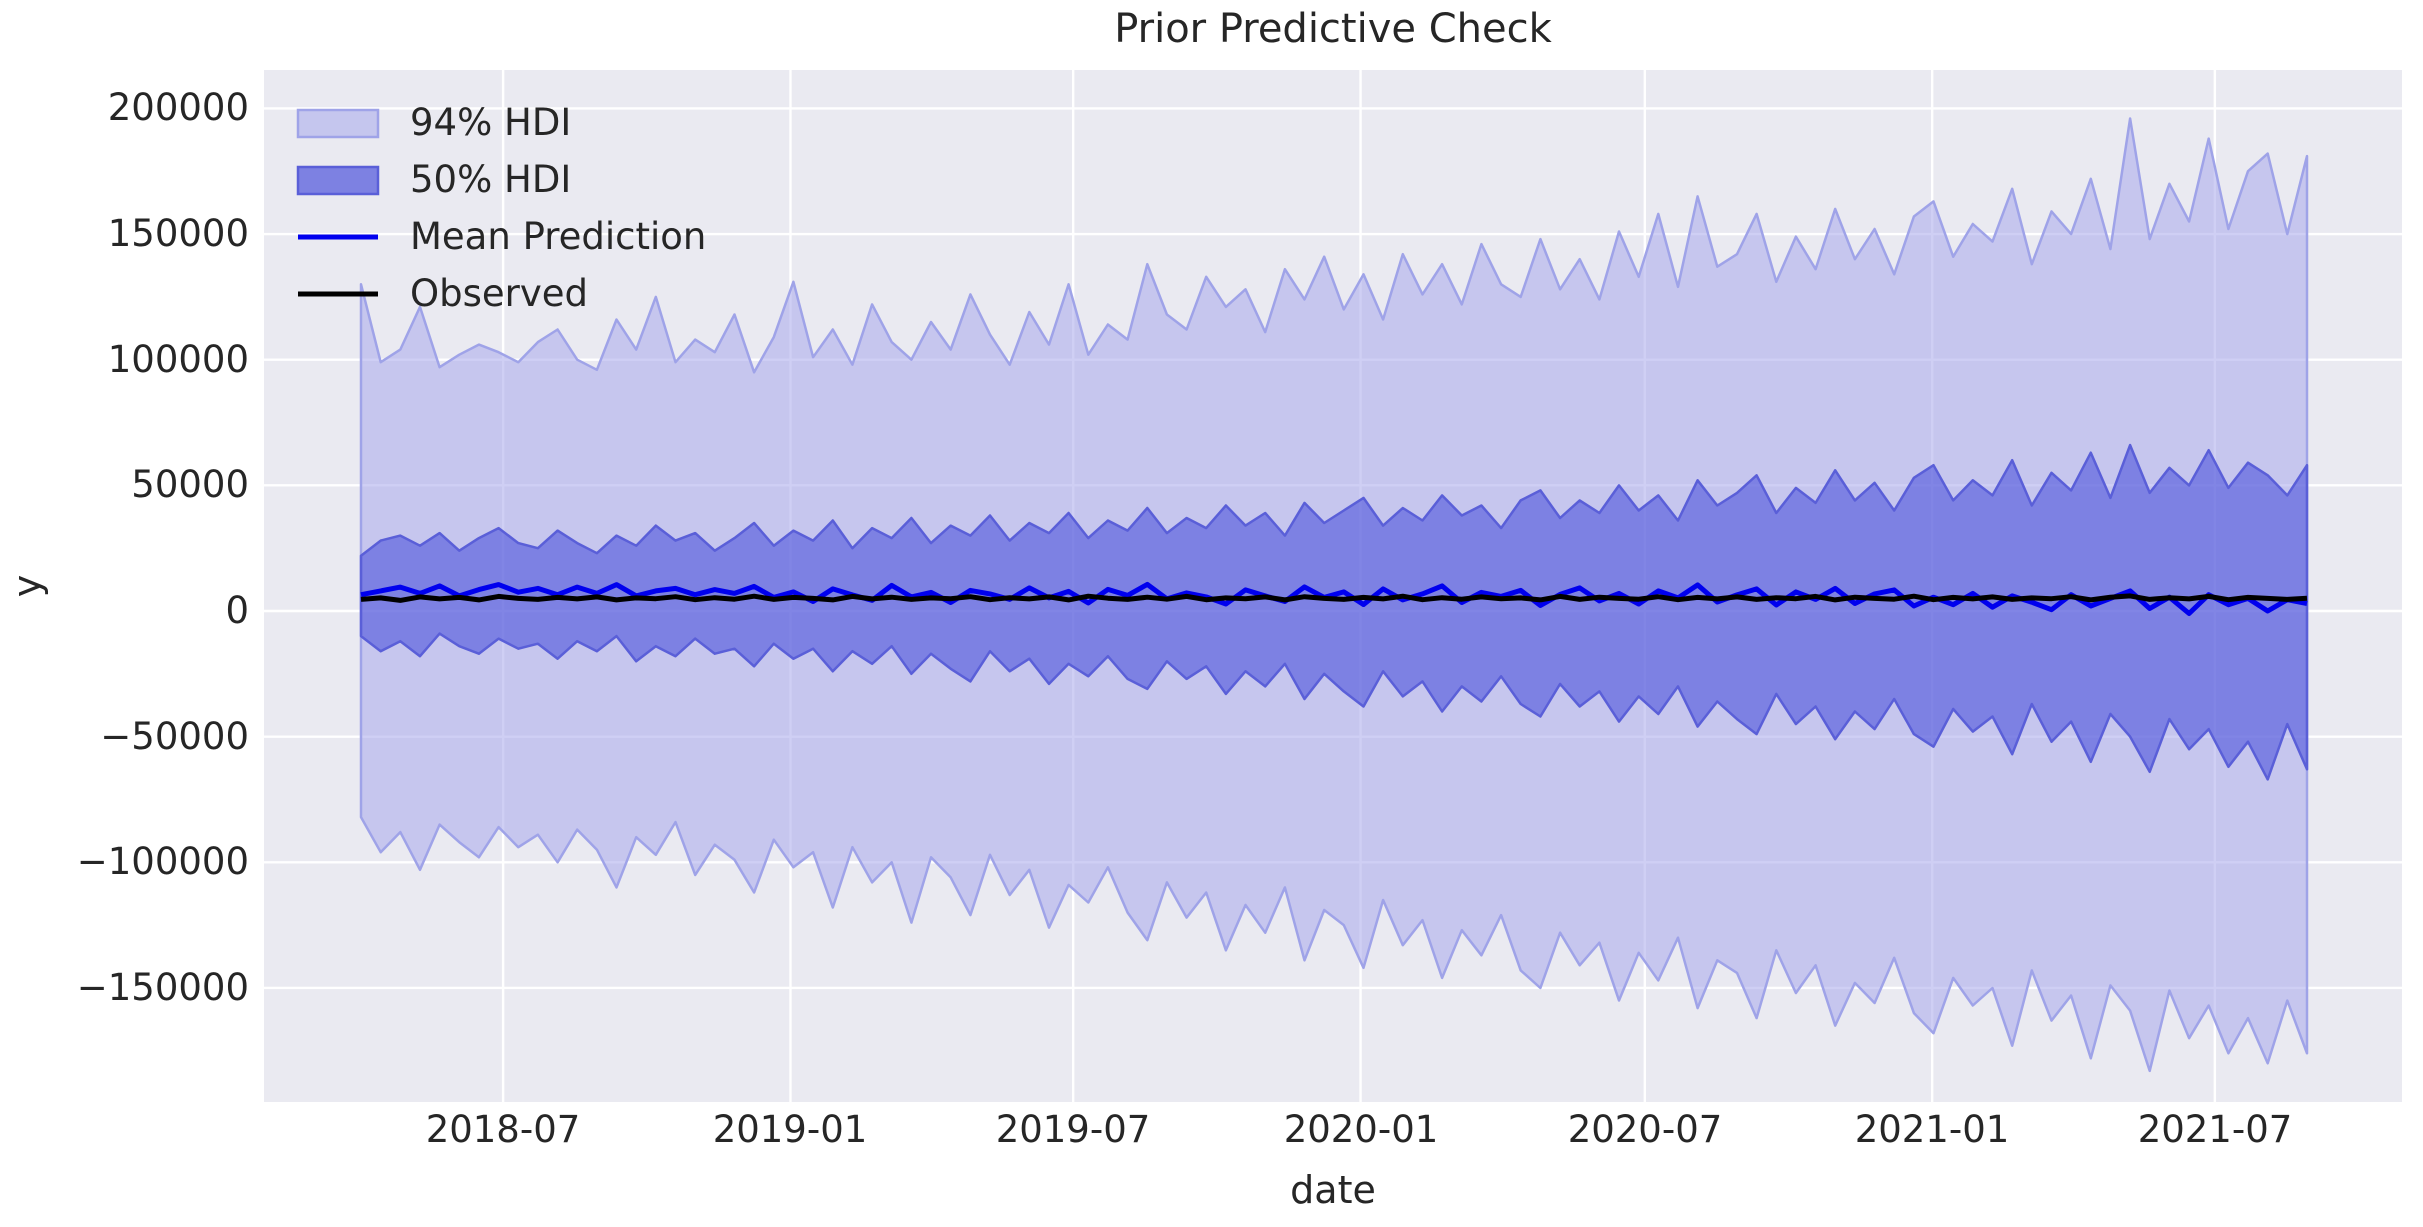  Describe the element at coordinates (27, 586) in the screenshot. I see `y-axis-label: y` at that location.